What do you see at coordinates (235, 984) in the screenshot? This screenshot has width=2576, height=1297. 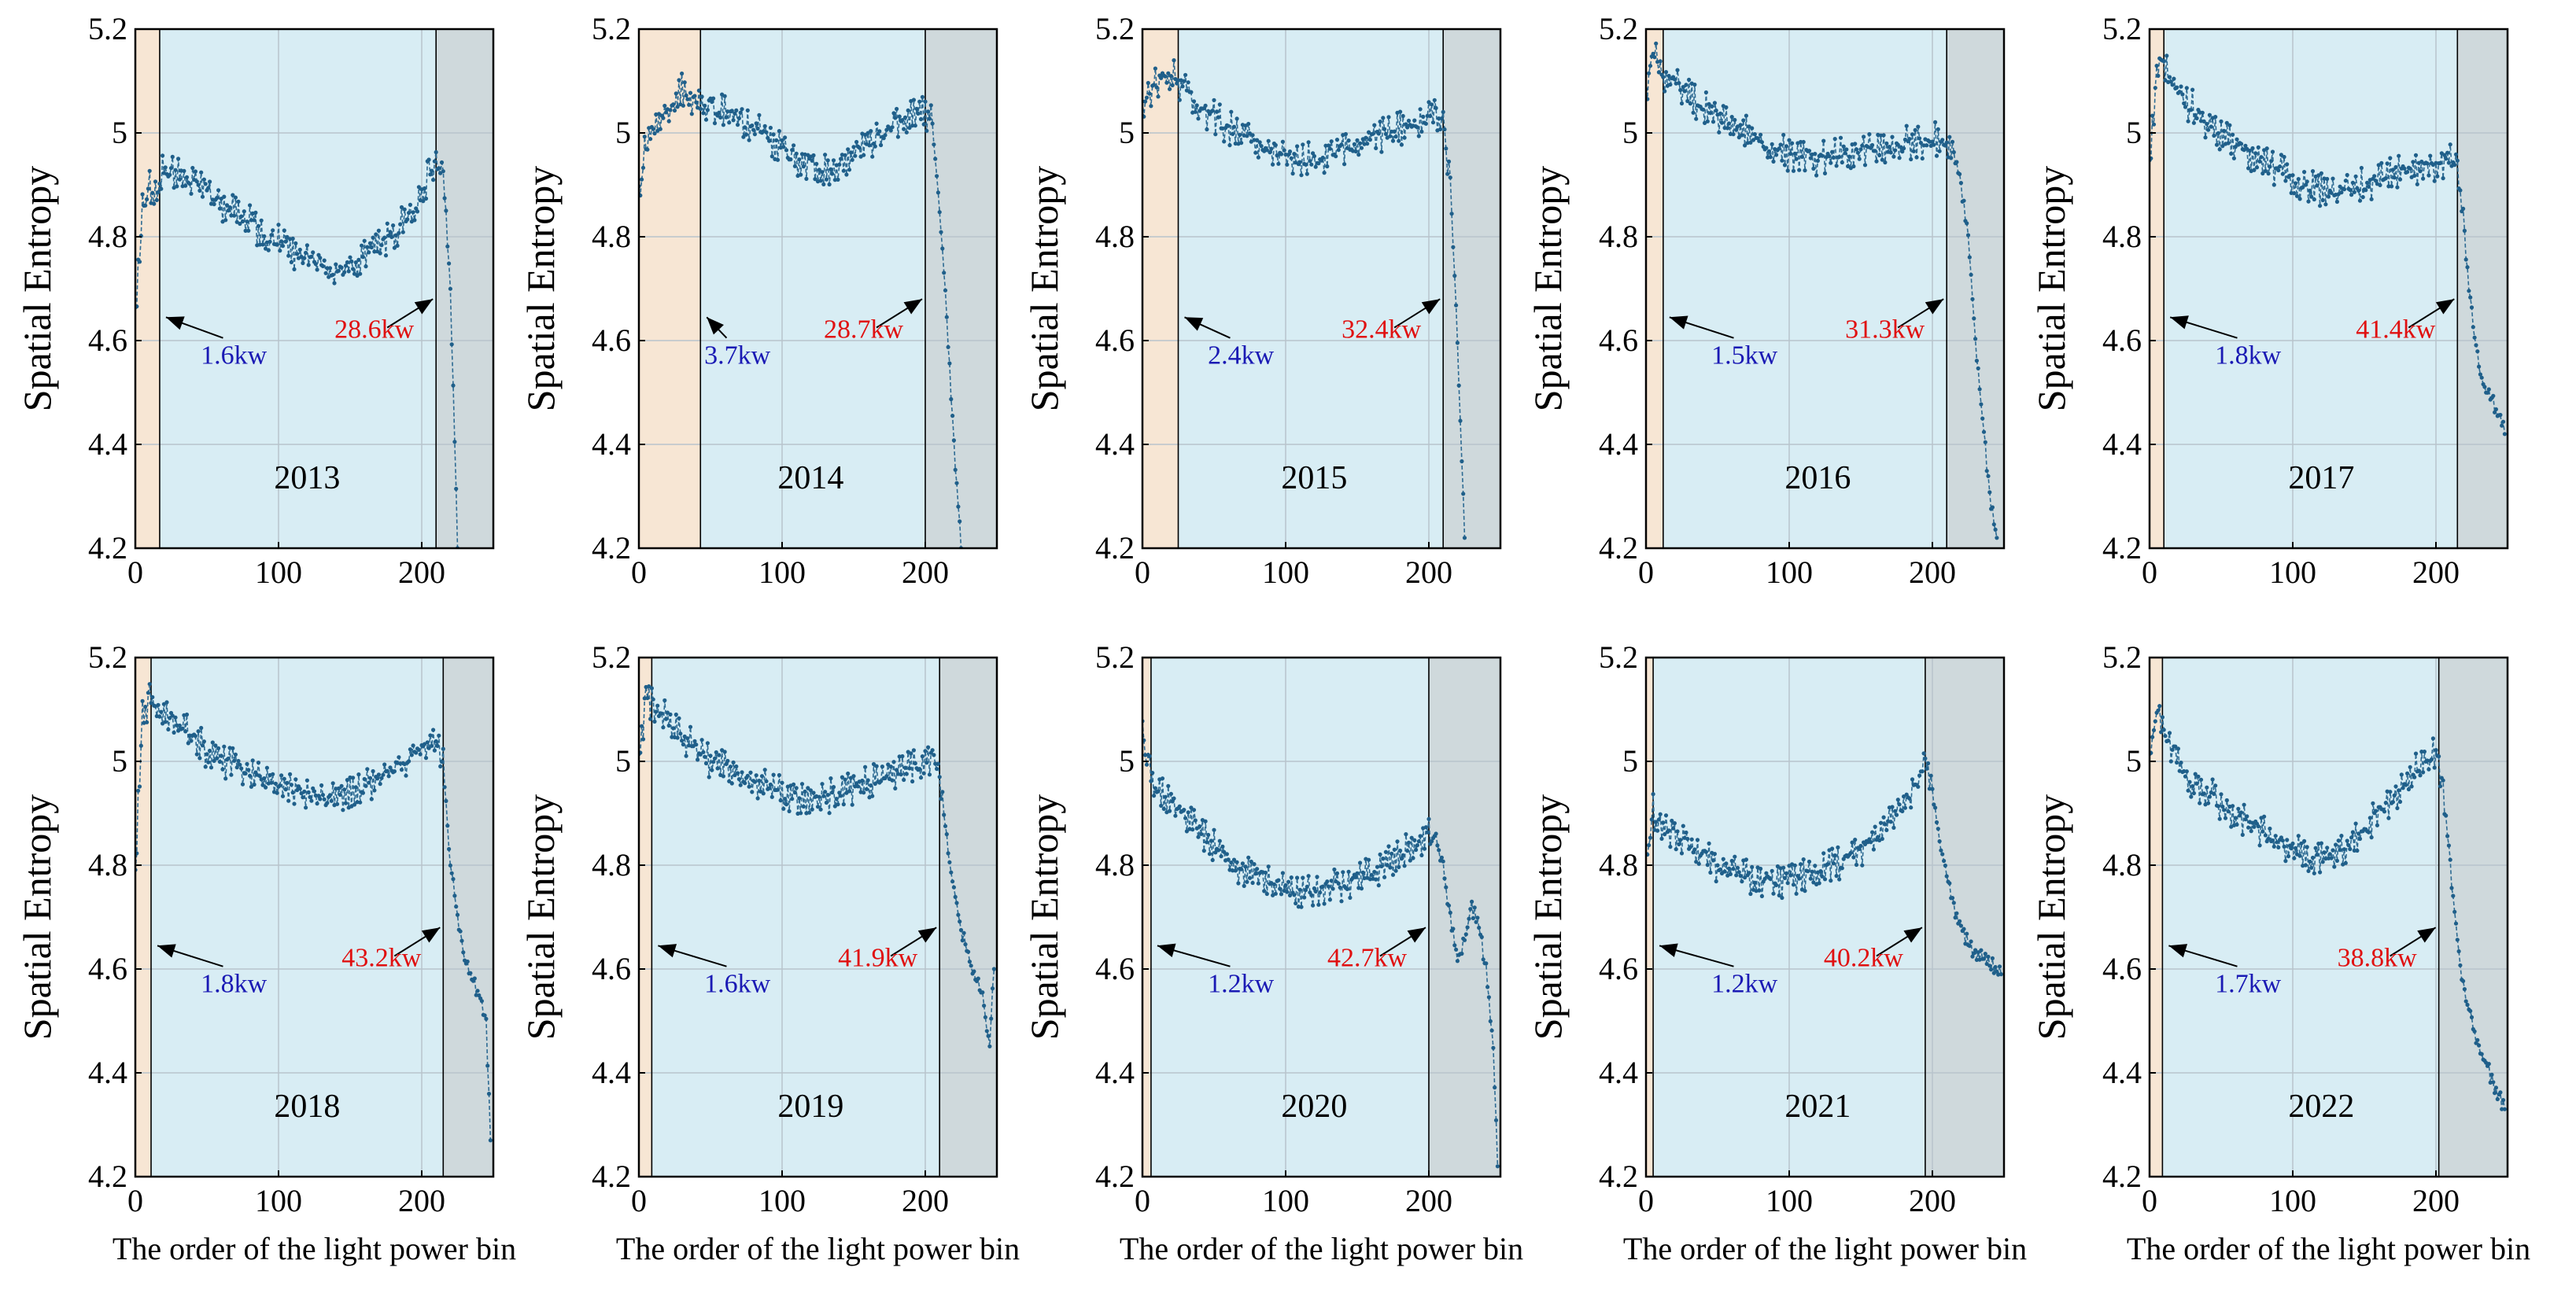 I see `low-power-label: 1.8kw` at bounding box center [235, 984].